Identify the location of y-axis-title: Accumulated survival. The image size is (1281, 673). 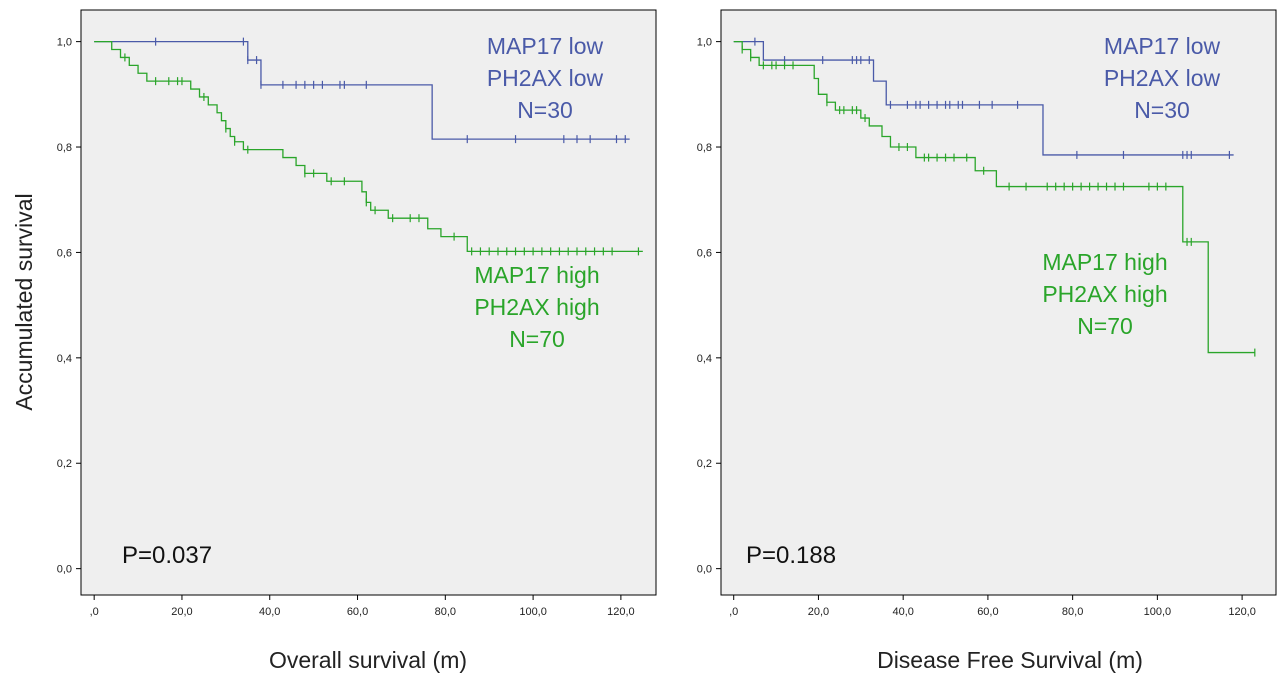
(24, 301).